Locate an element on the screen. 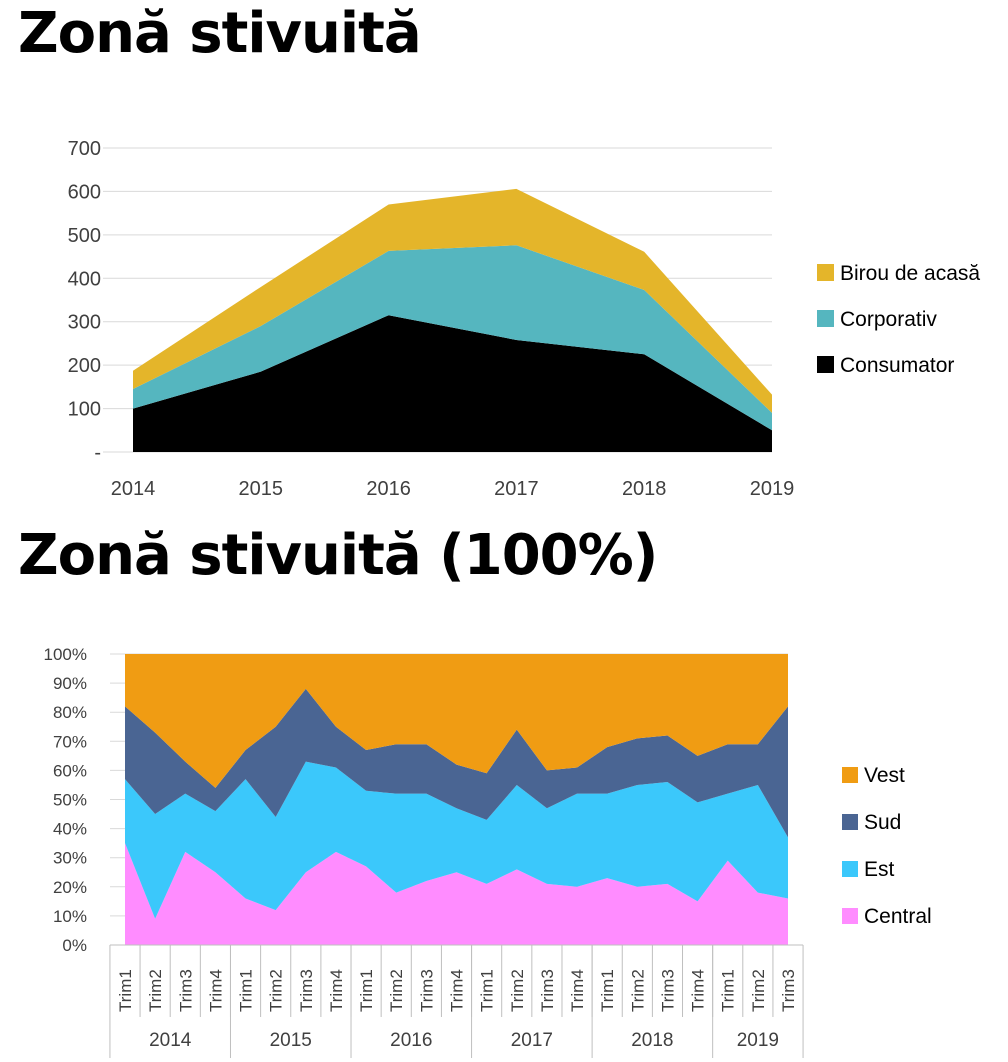 This screenshot has width=1008, height=1062. legend-swatch-central is located at coordinates (850, 916).